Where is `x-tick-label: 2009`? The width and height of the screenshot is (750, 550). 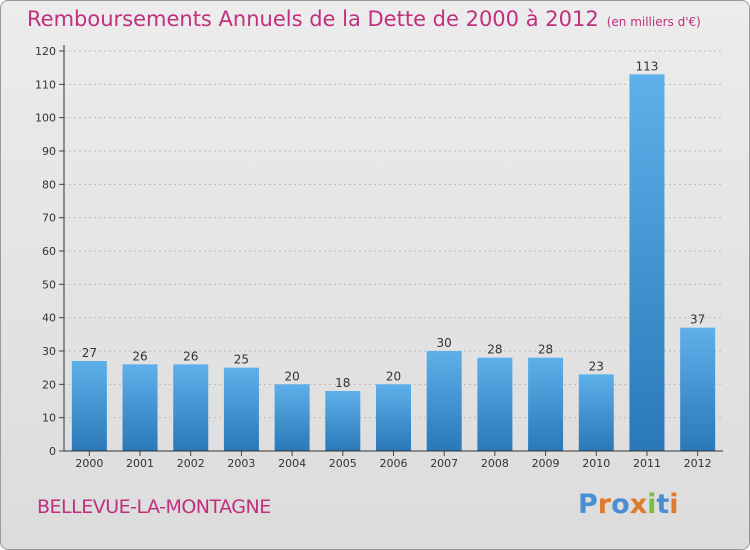 x-tick-label: 2009 is located at coordinates (546, 463).